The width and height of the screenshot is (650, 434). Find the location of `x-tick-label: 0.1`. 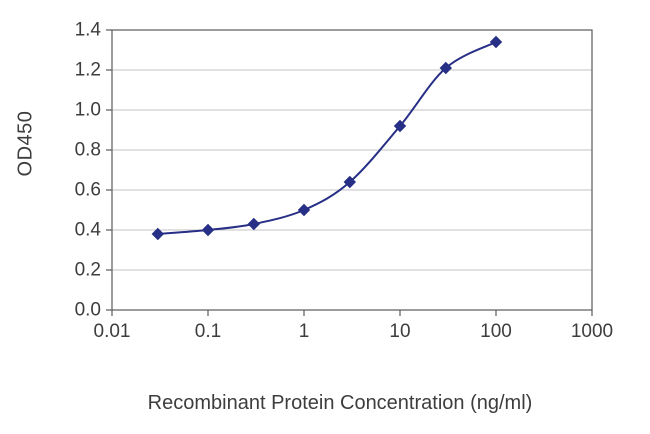

x-tick-label: 0.1 is located at coordinates (208, 331).